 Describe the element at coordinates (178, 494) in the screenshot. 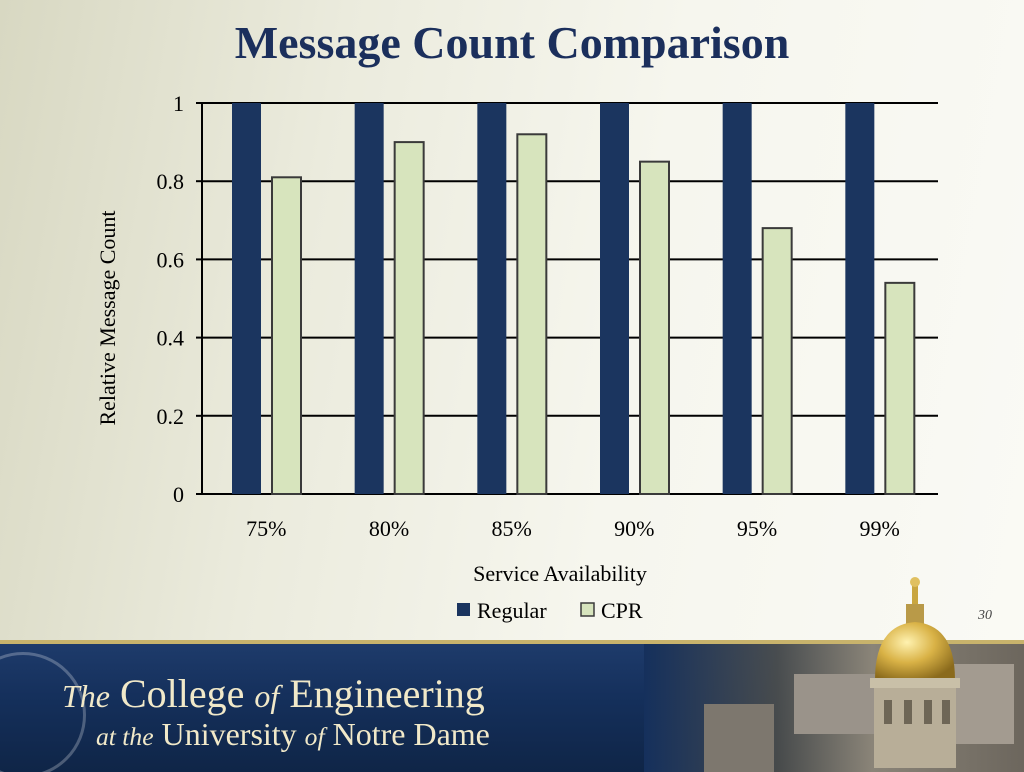

I see `y-tick-label: 0` at that location.